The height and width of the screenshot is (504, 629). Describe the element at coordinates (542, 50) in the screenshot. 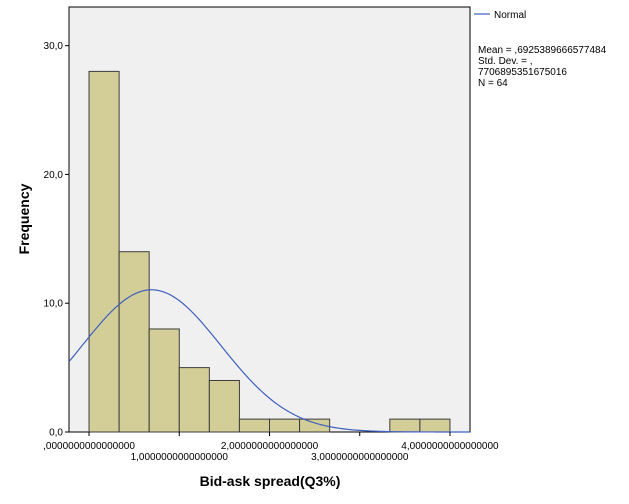

I see `legend-mean: Mean = ,6925389666577484` at that location.